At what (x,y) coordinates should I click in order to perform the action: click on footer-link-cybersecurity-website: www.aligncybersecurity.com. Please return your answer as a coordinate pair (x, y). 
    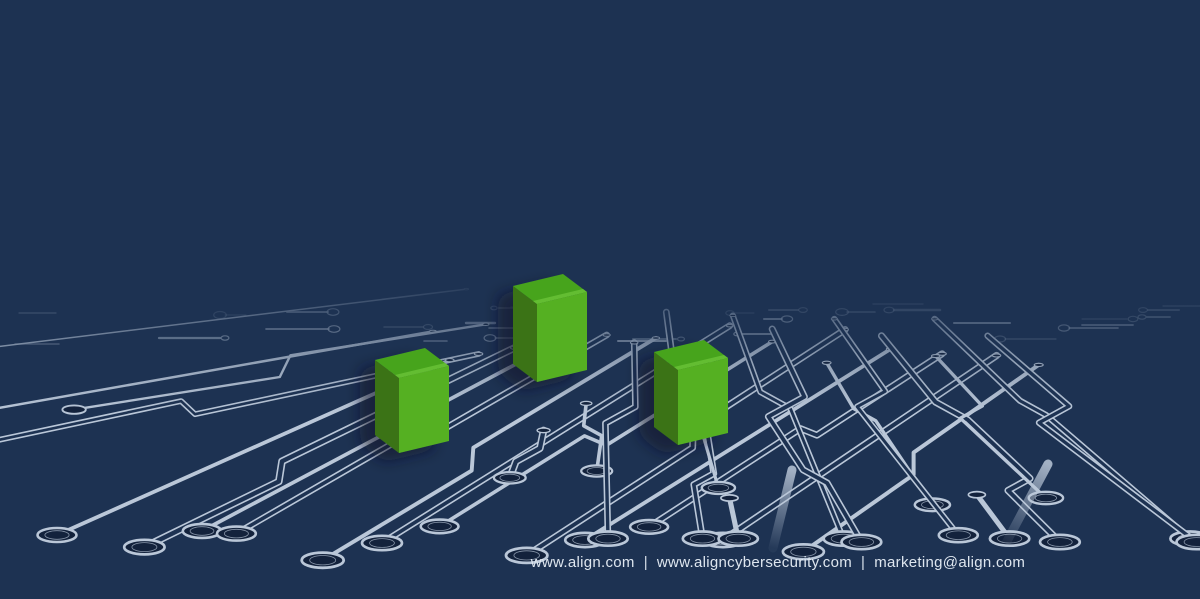
    Looking at the image, I should click on (754, 562).